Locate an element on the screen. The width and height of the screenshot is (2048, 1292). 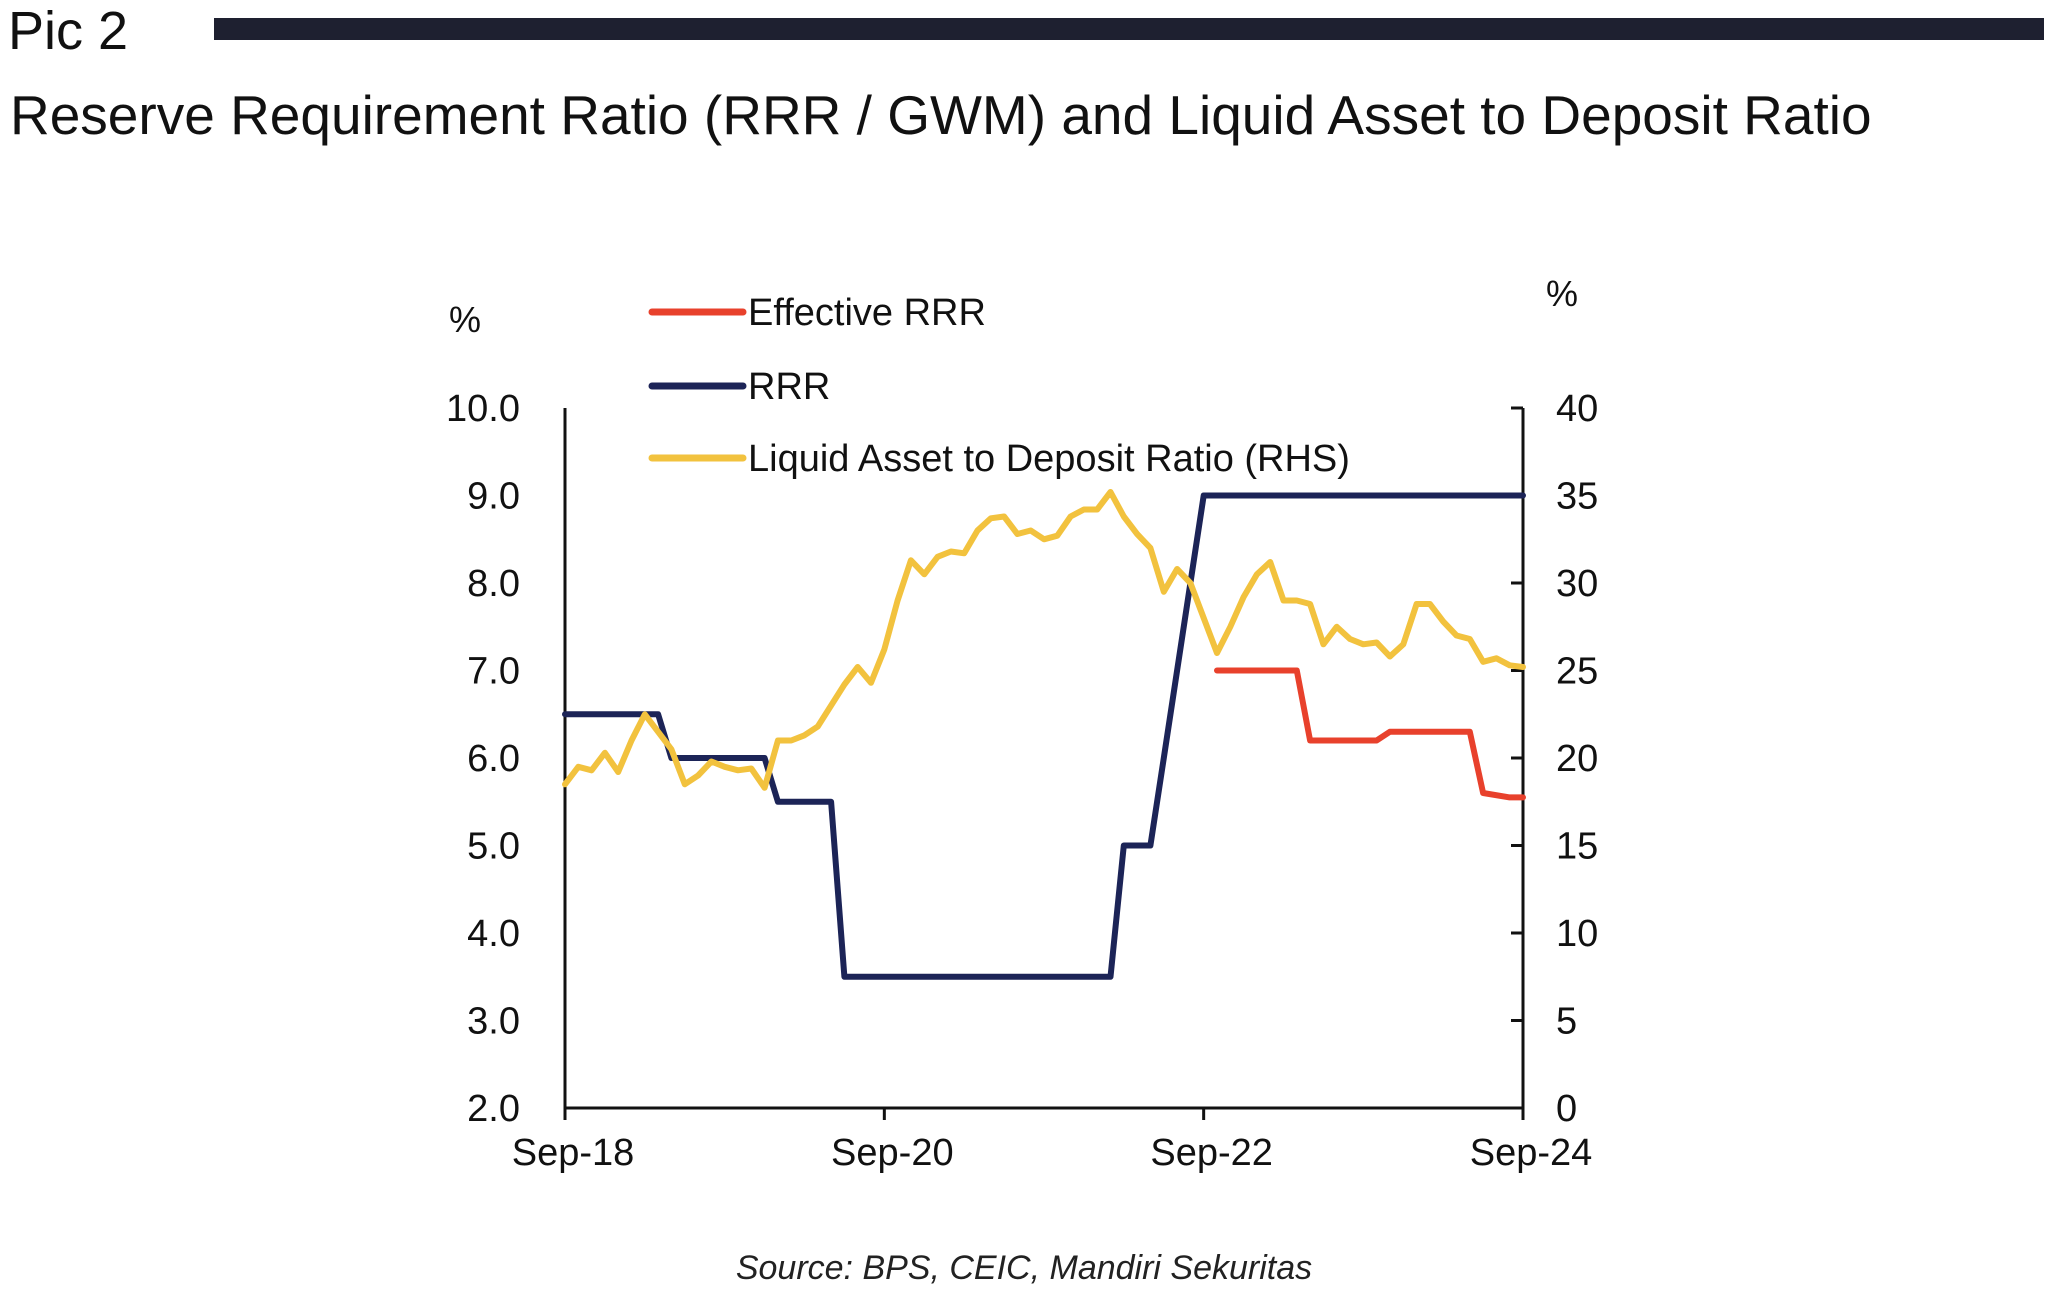
x-tick-label: Sep-22 is located at coordinates (1211, 1153).